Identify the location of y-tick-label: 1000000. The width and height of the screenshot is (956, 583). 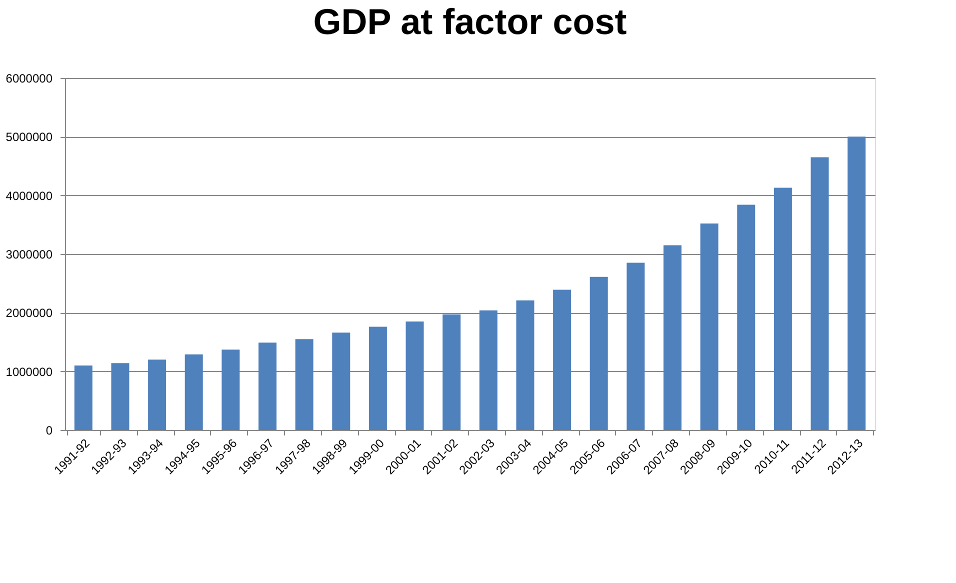
(29, 371).